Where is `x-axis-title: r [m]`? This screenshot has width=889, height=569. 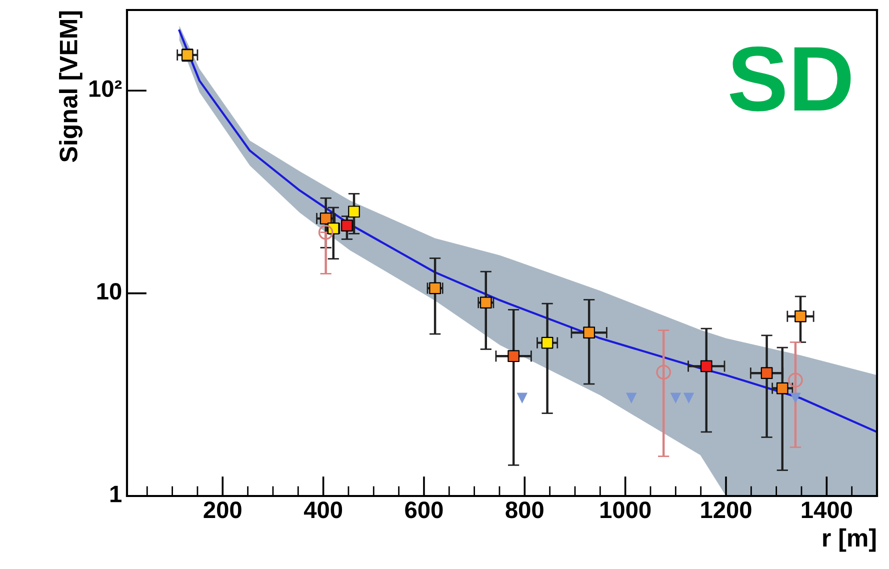
x-axis-title: r [m] is located at coordinates (849, 540).